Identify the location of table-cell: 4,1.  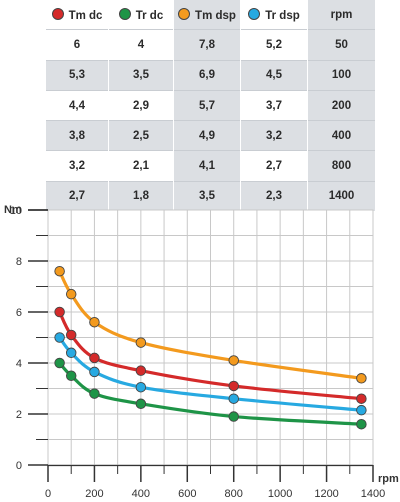
(207, 166).